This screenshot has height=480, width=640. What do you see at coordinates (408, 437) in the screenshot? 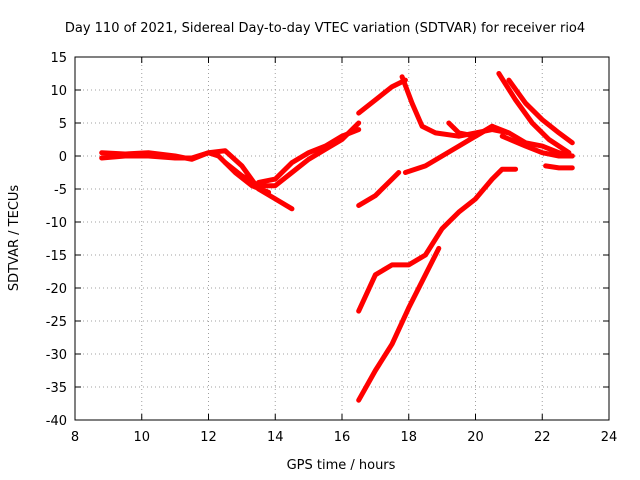
I see `x-tick-label: 18` at bounding box center [408, 437].